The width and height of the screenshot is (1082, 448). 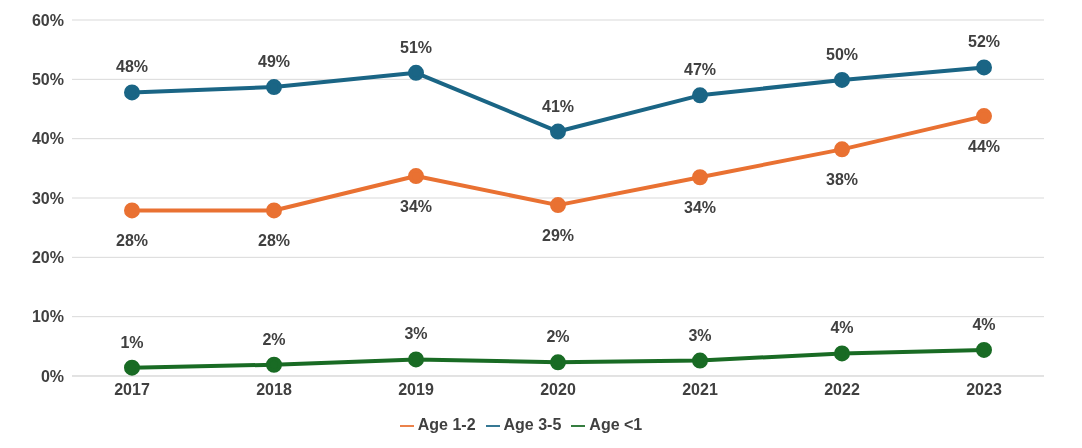 What do you see at coordinates (700, 390) in the screenshot?
I see `x-tick-label: 2021` at bounding box center [700, 390].